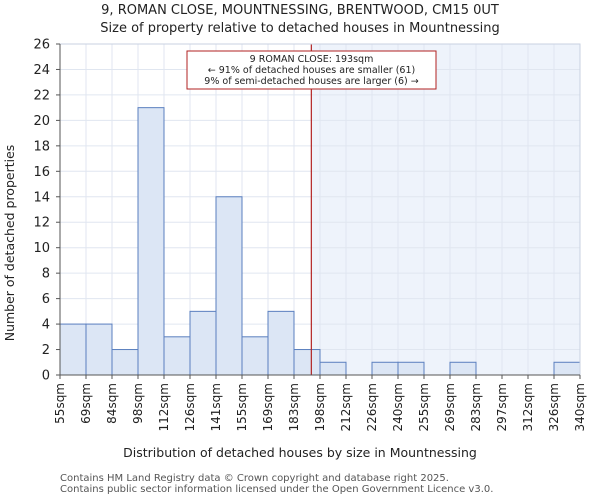 The height and width of the screenshot is (500, 600). I want to click on x-tick-label: 340sqm, so click(580, 407).